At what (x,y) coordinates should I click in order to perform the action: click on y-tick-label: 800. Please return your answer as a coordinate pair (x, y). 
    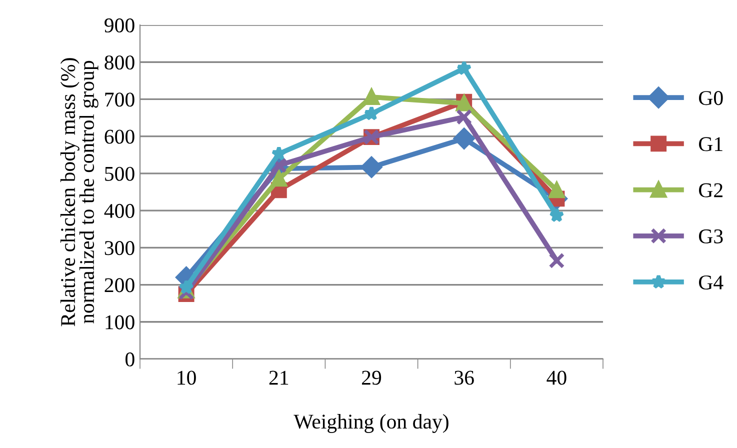
    Looking at the image, I should click on (119, 62).